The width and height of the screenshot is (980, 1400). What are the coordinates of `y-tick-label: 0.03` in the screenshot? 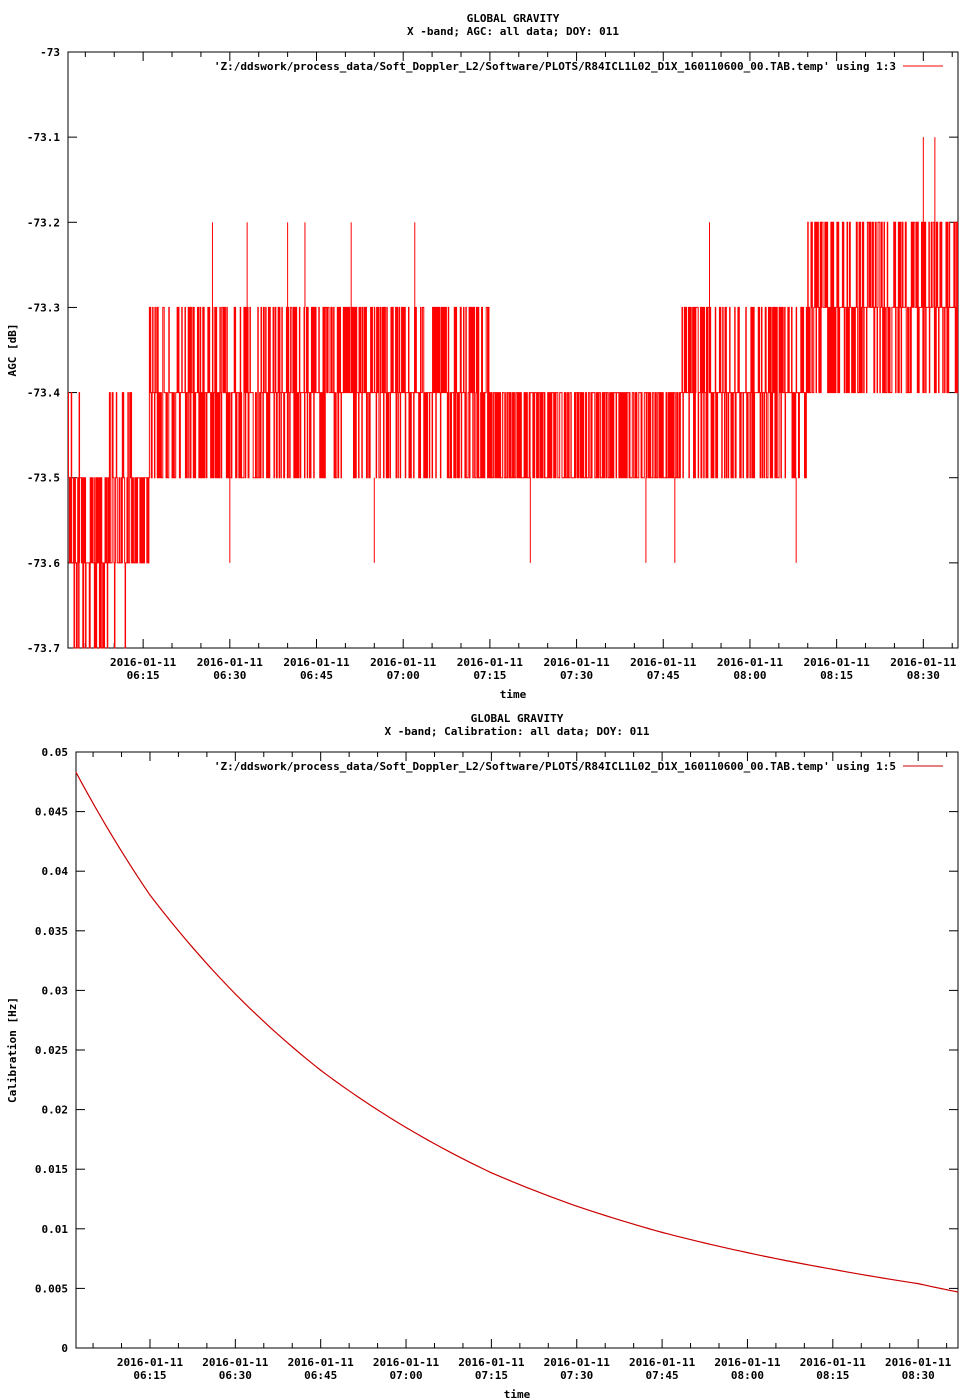 It's located at (55, 990).